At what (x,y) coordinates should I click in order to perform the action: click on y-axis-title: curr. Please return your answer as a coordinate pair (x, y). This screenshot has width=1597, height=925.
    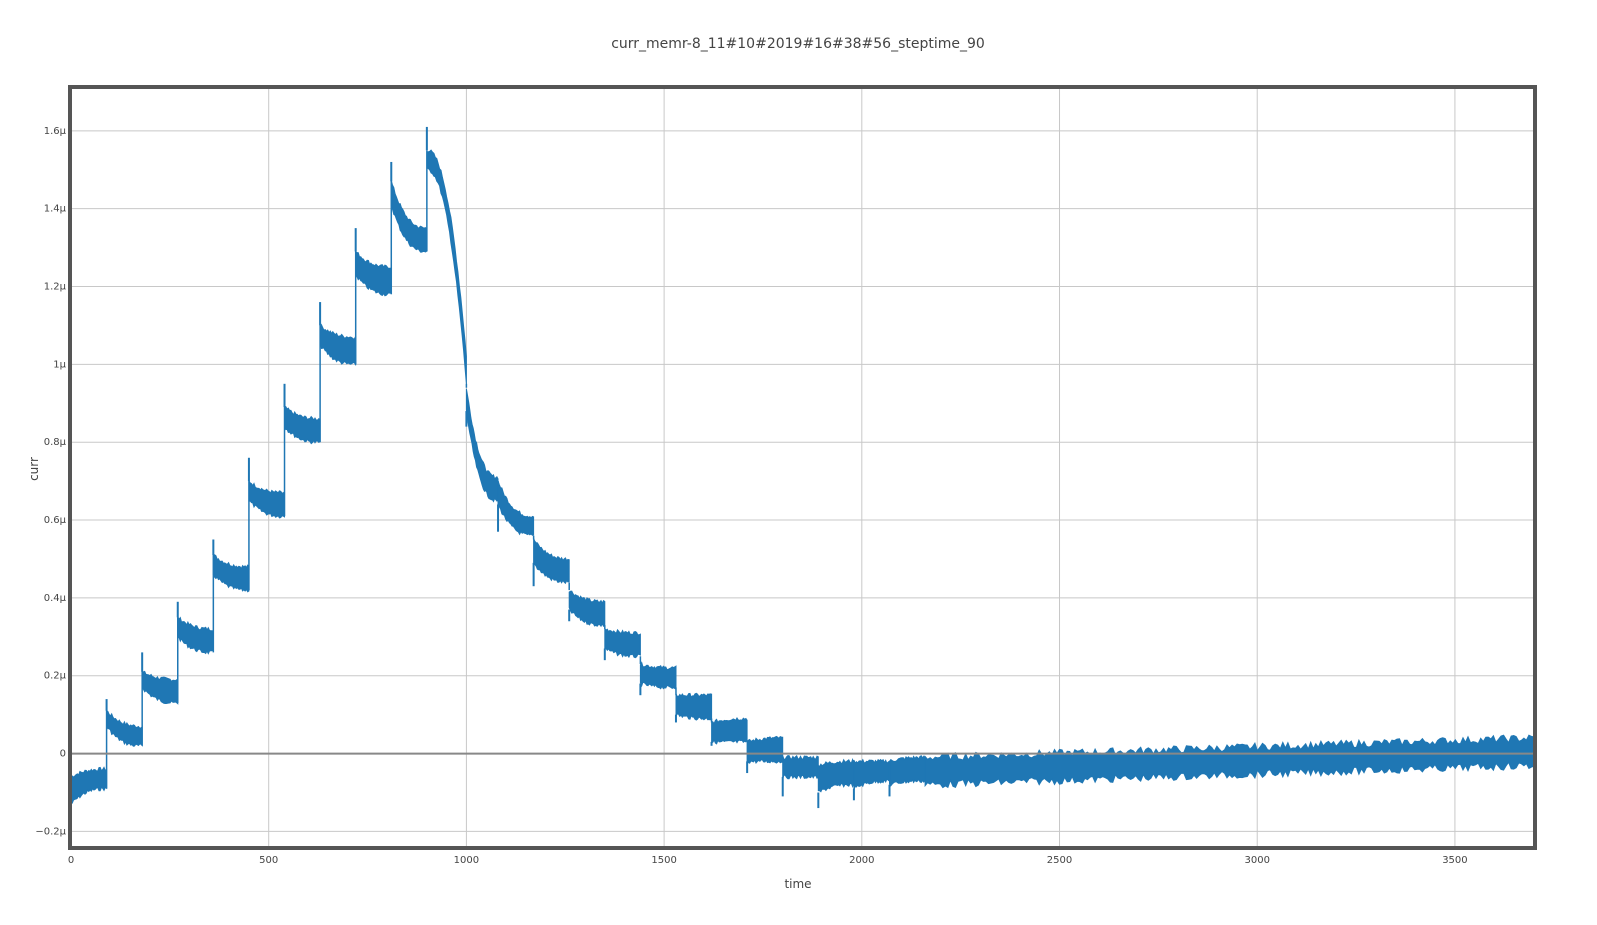
    Looking at the image, I should click on (34, 469).